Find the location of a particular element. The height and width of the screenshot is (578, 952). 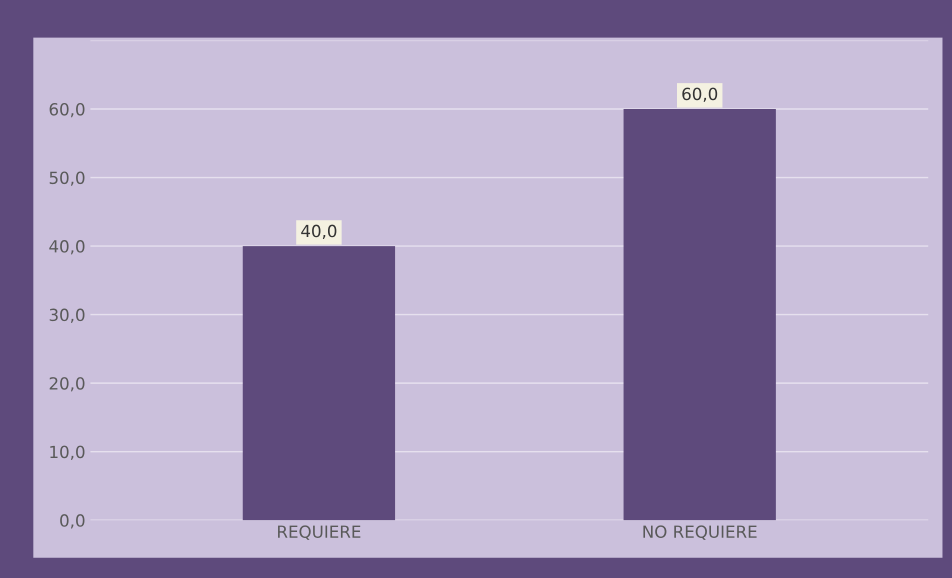

y-tick-label: 10,0 is located at coordinates (67, 453).